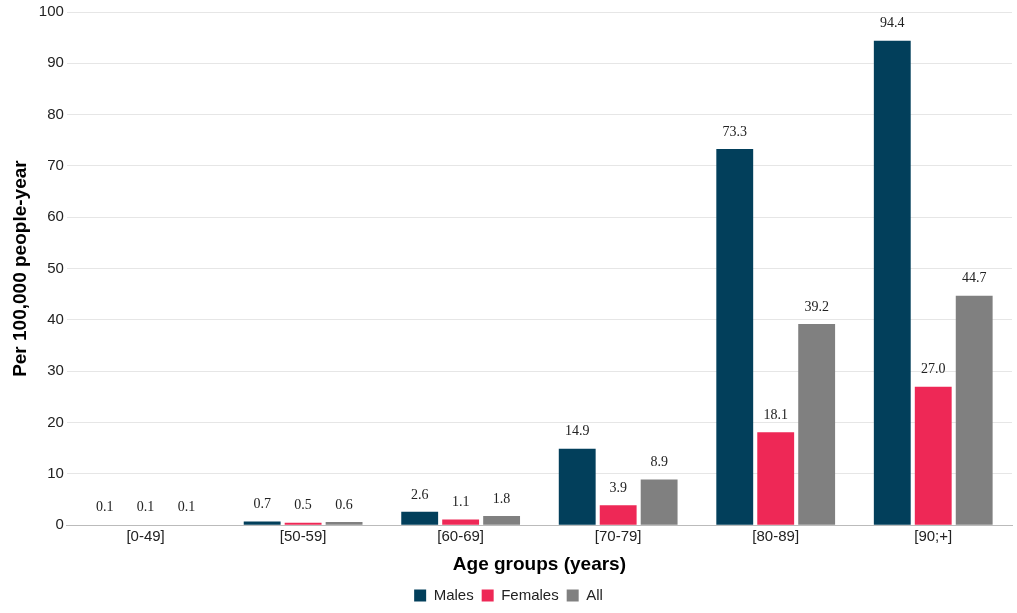 This screenshot has height=613, width=1017. I want to click on y-tick-label: 10, so click(55, 473).